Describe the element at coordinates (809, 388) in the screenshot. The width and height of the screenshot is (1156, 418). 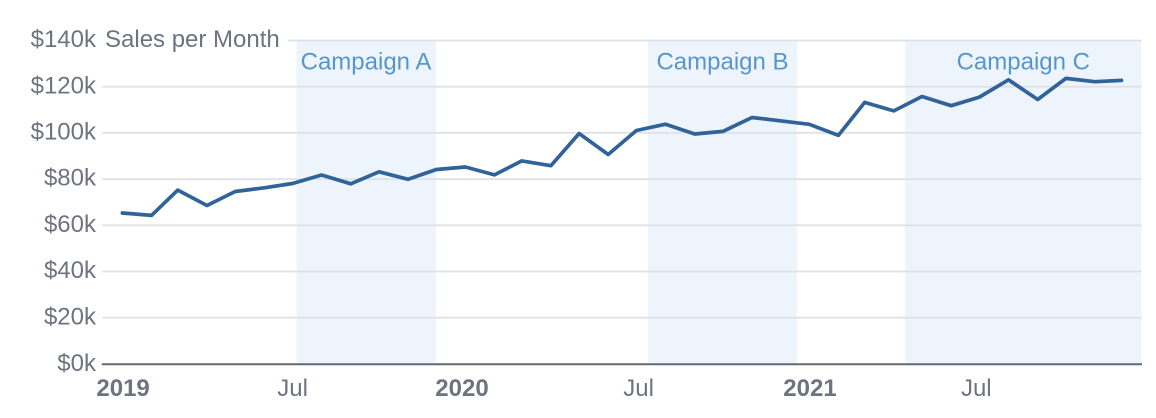
I see `svg-text: 2021` at that location.